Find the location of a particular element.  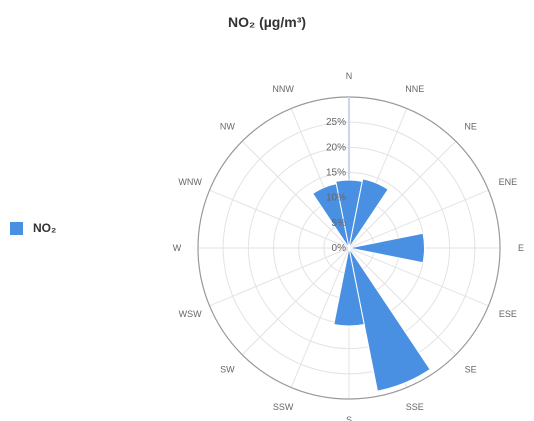

direction-label-n: N is located at coordinates (349, 76).